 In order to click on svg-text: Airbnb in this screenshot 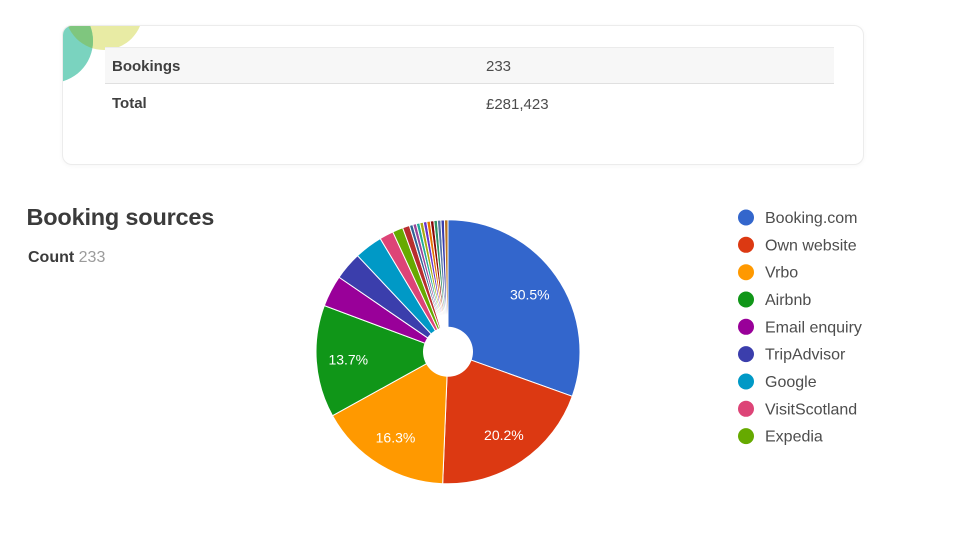, I will do `click(788, 300)`.